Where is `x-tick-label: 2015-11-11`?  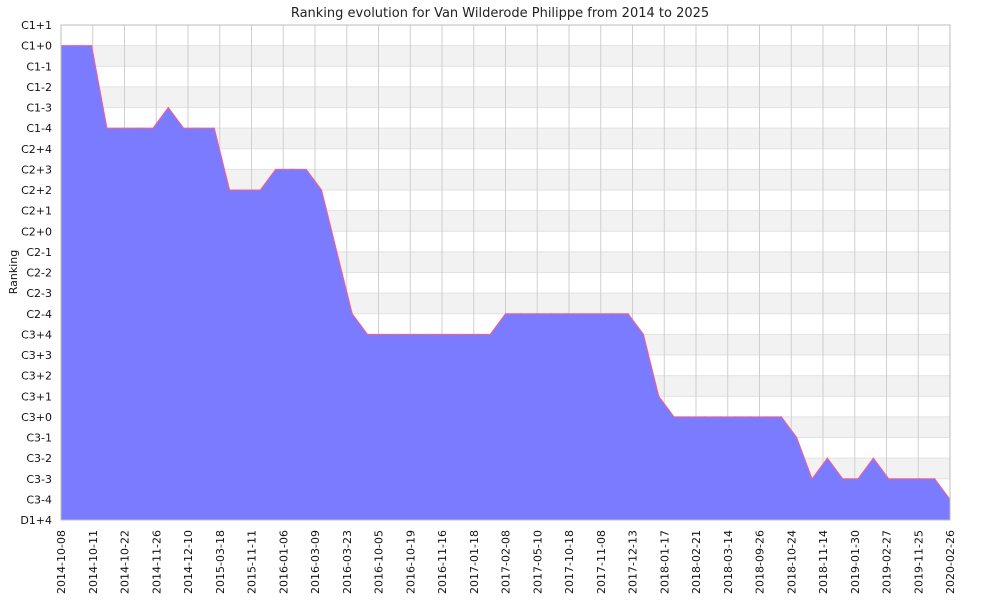 x-tick-label: 2015-11-11 is located at coordinates (252, 562).